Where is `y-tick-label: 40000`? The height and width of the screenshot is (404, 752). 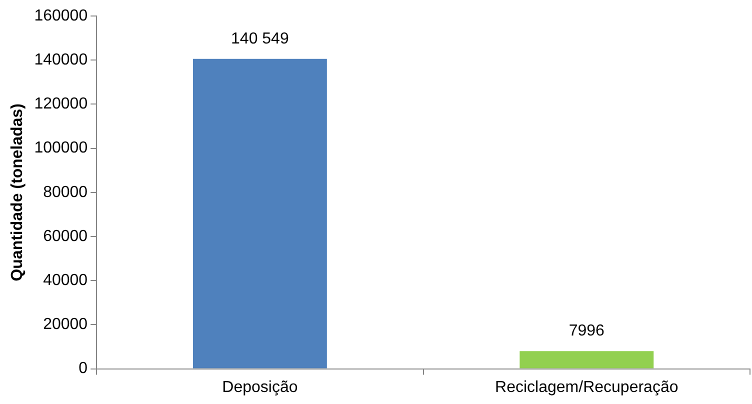
y-tick-label: 40000 is located at coordinates (65, 281).